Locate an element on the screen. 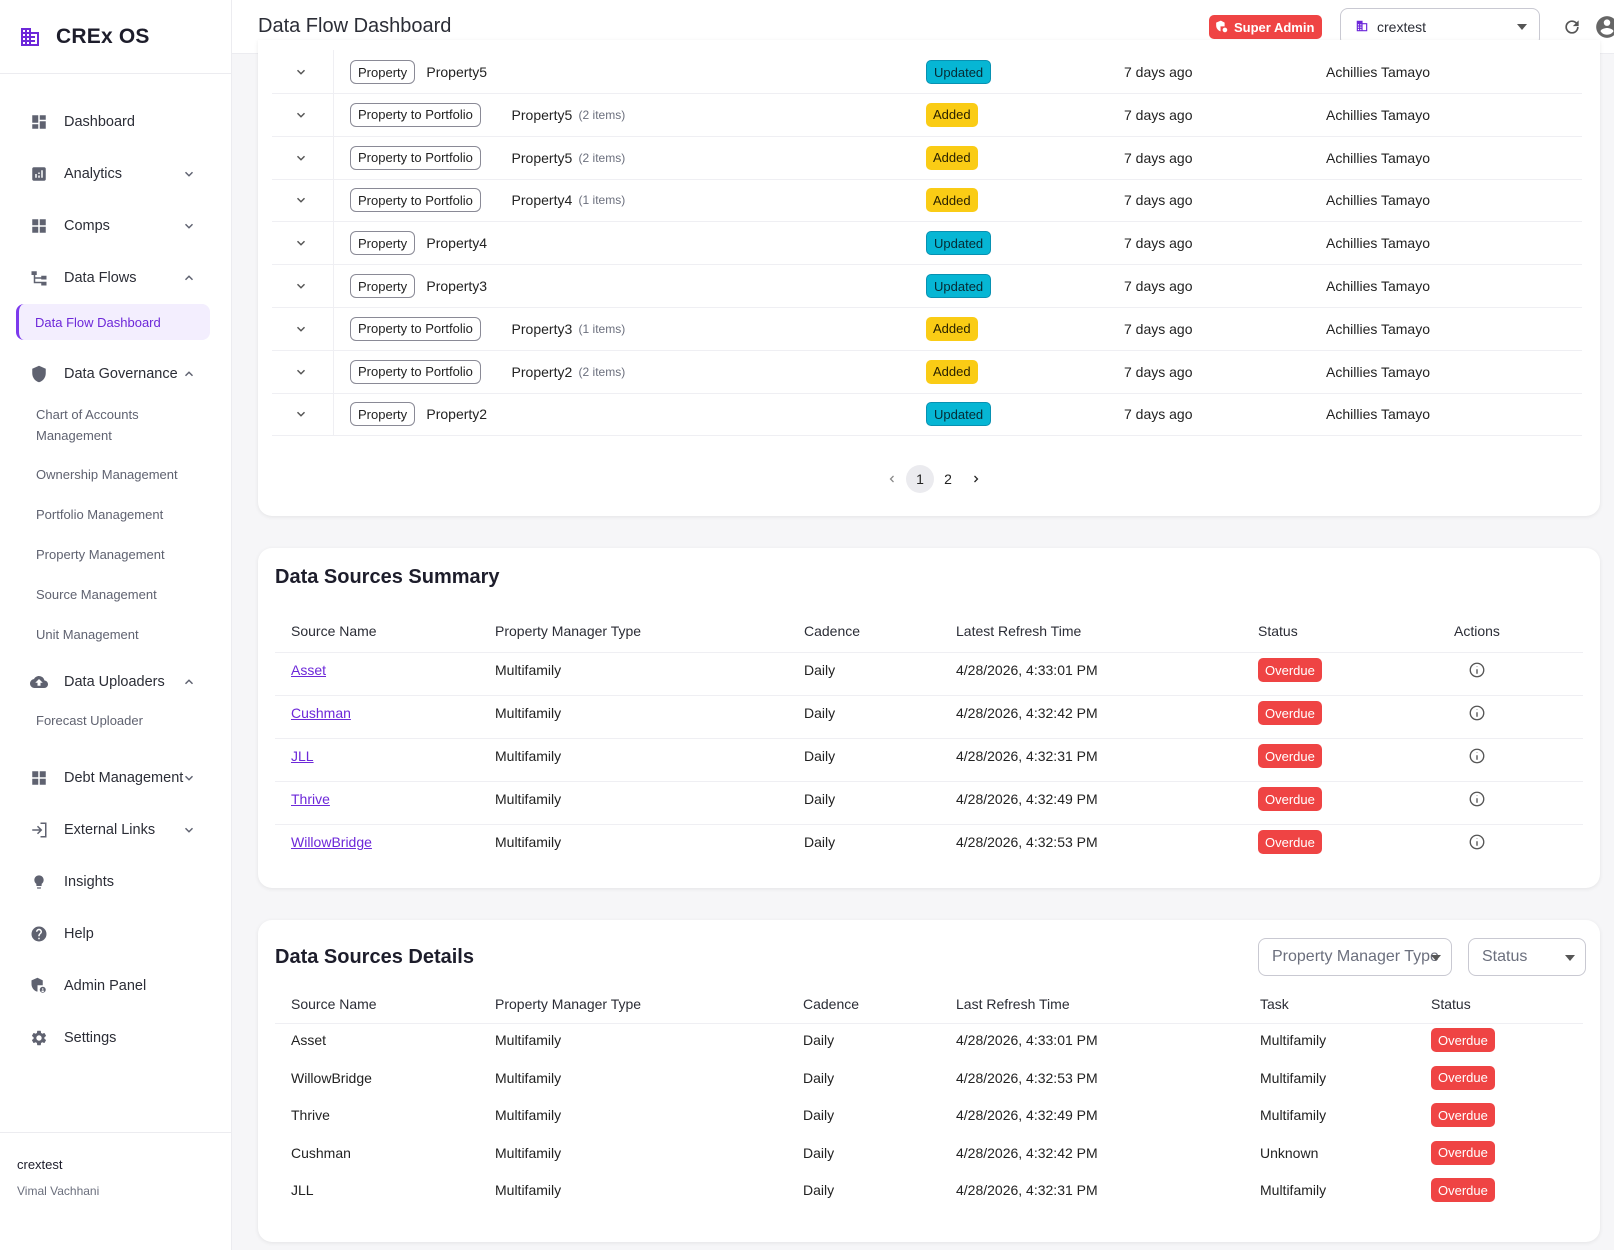  sidebar-item-analytics: Analytics is located at coordinates (116, 174).